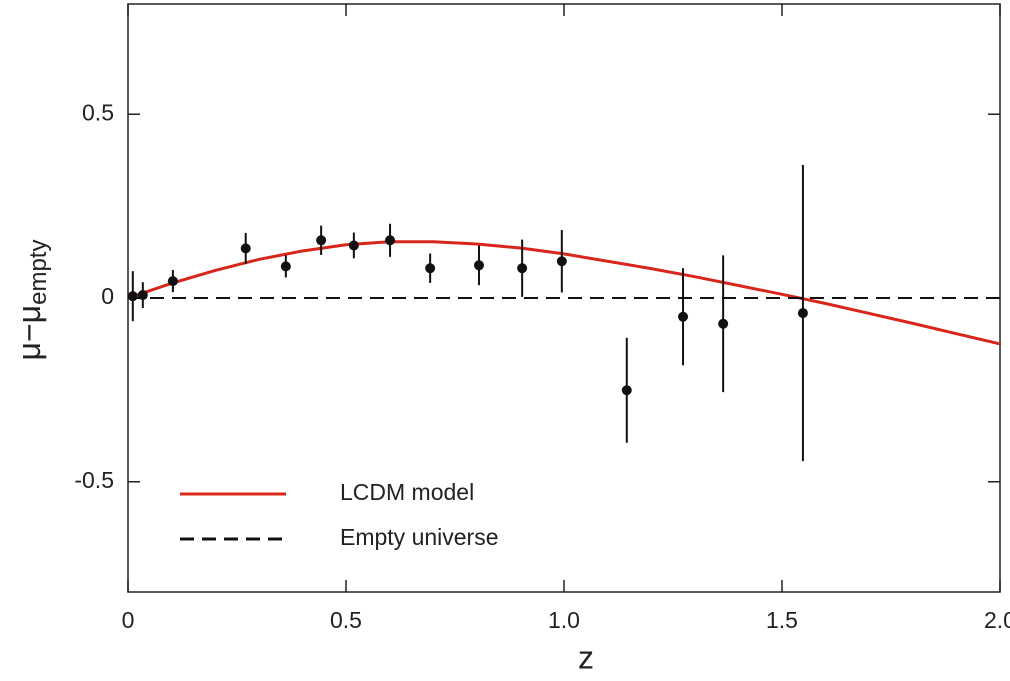  Describe the element at coordinates (98, 112) in the screenshot. I see `y-tick-label: 0.5` at that location.